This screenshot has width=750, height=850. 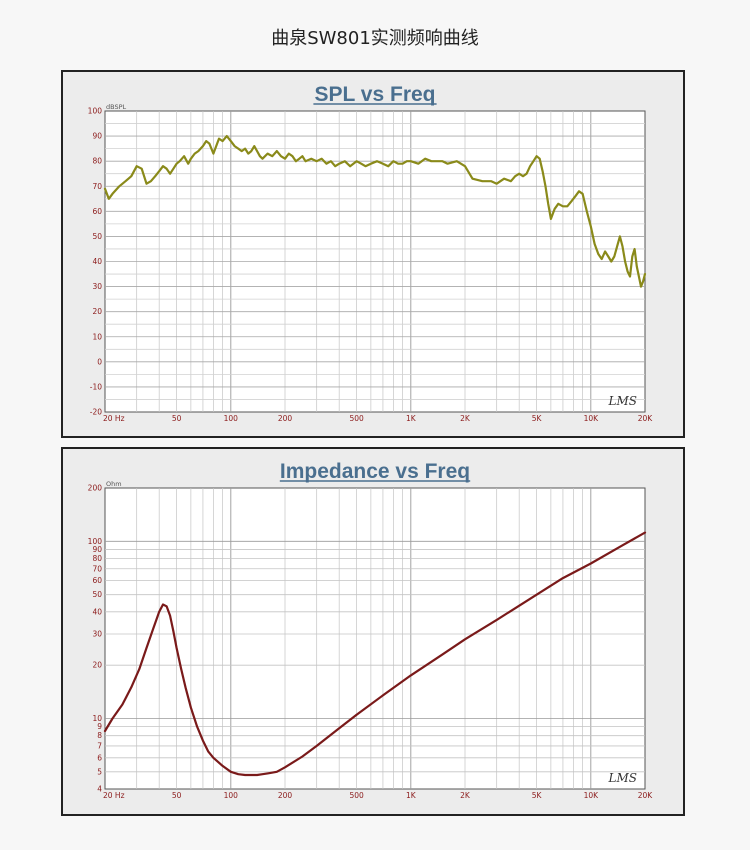 What do you see at coordinates (99, 726) in the screenshot?
I see `y-tick-label: 9` at bounding box center [99, 726].